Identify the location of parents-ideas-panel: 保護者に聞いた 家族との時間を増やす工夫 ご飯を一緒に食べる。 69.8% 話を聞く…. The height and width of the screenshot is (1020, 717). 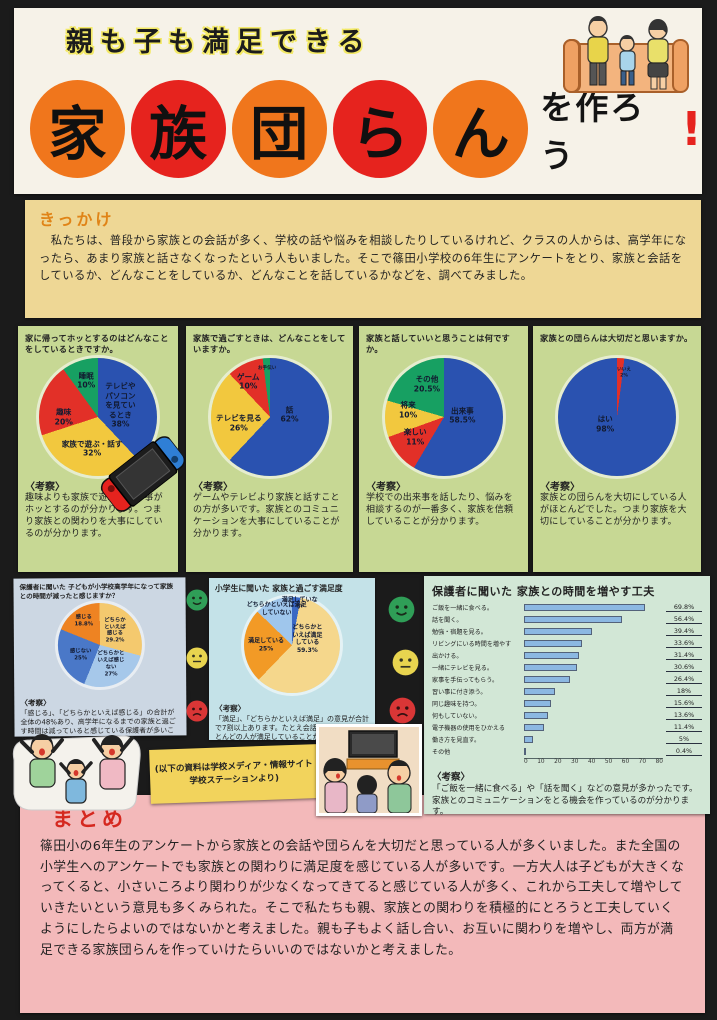
(567, 696).